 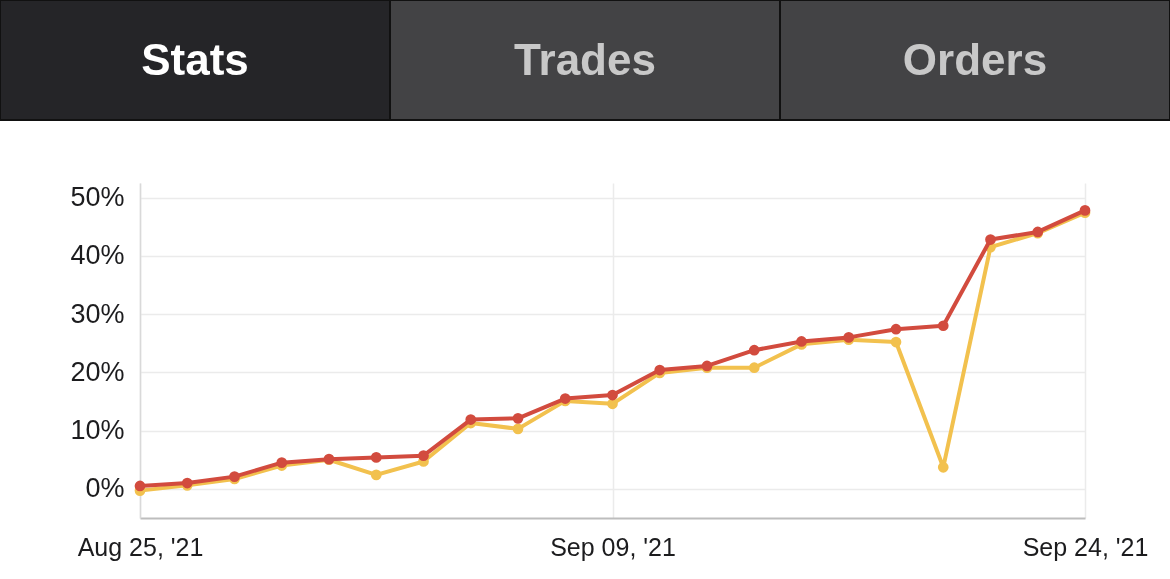 I want to click on y-tick-label: 0%, so click(x=105, y=488).